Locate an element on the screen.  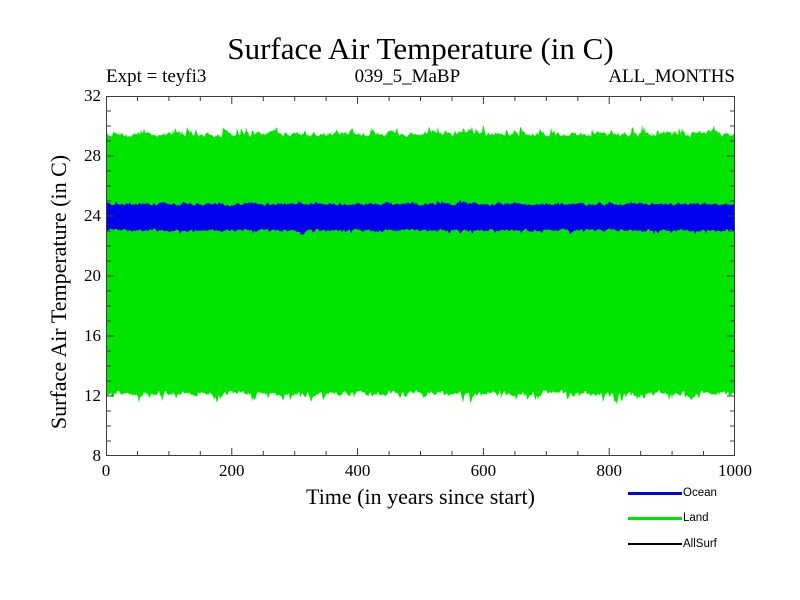
y-tick-label: 20 is located at coordinates (92, 275).